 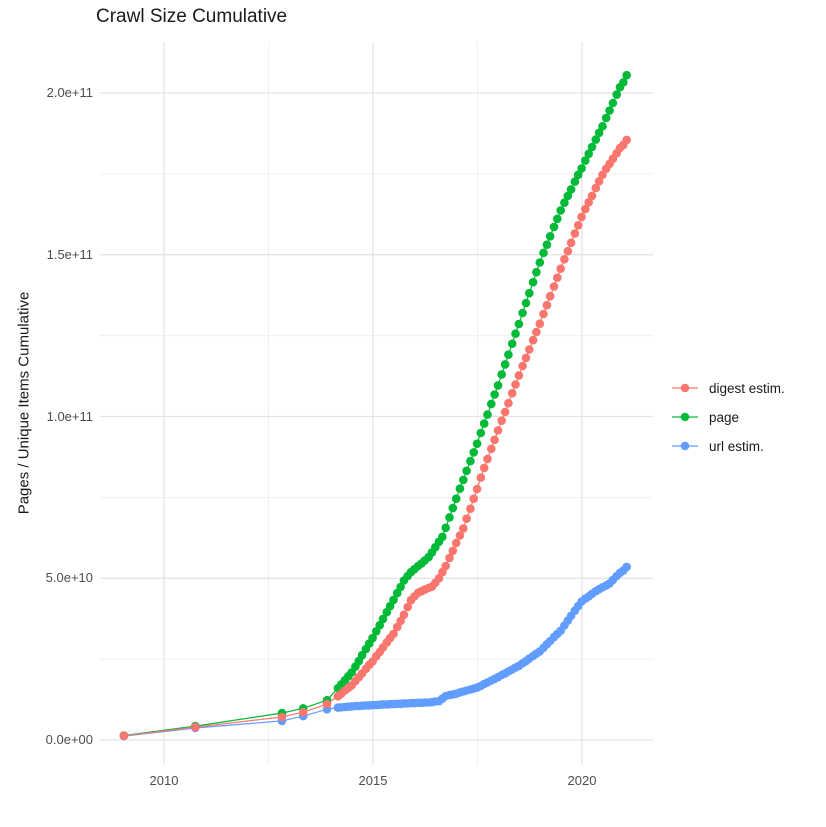 I want to click on series-line-url-estim-, so click(x=375, y=651).